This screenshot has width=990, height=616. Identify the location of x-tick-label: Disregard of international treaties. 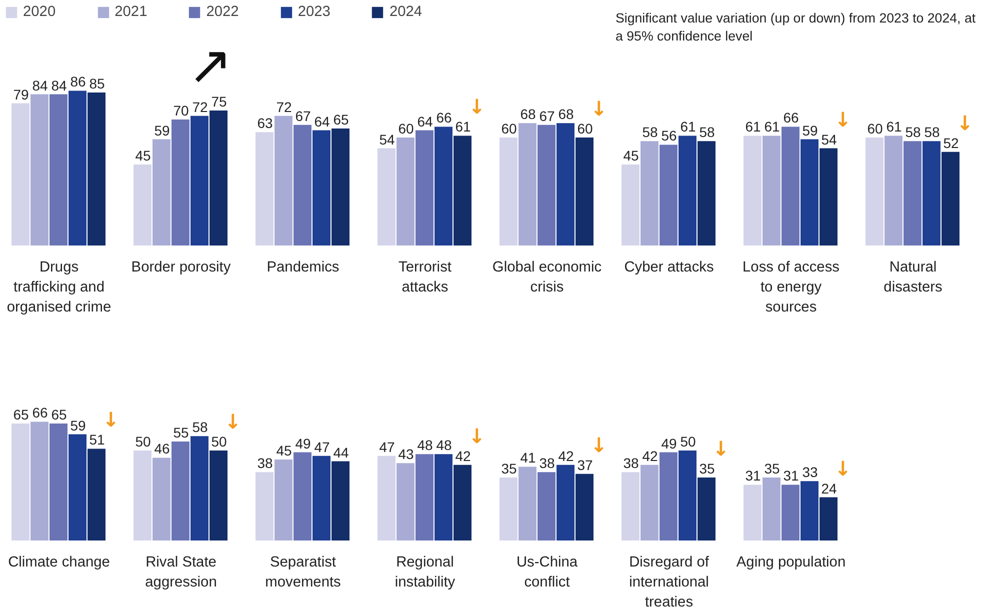
(669, 582).